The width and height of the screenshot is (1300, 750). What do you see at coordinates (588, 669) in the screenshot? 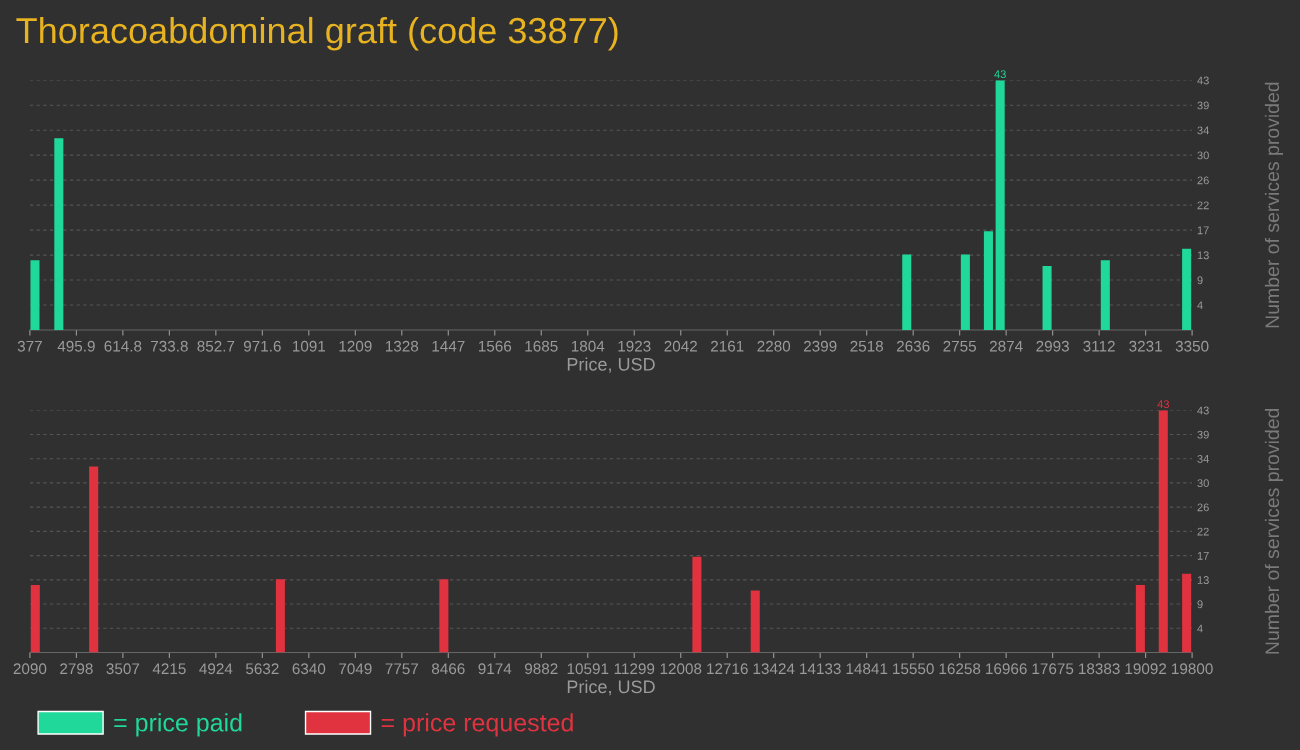
I see `x-tick-label: 10591` at bounding box center [588, 669].